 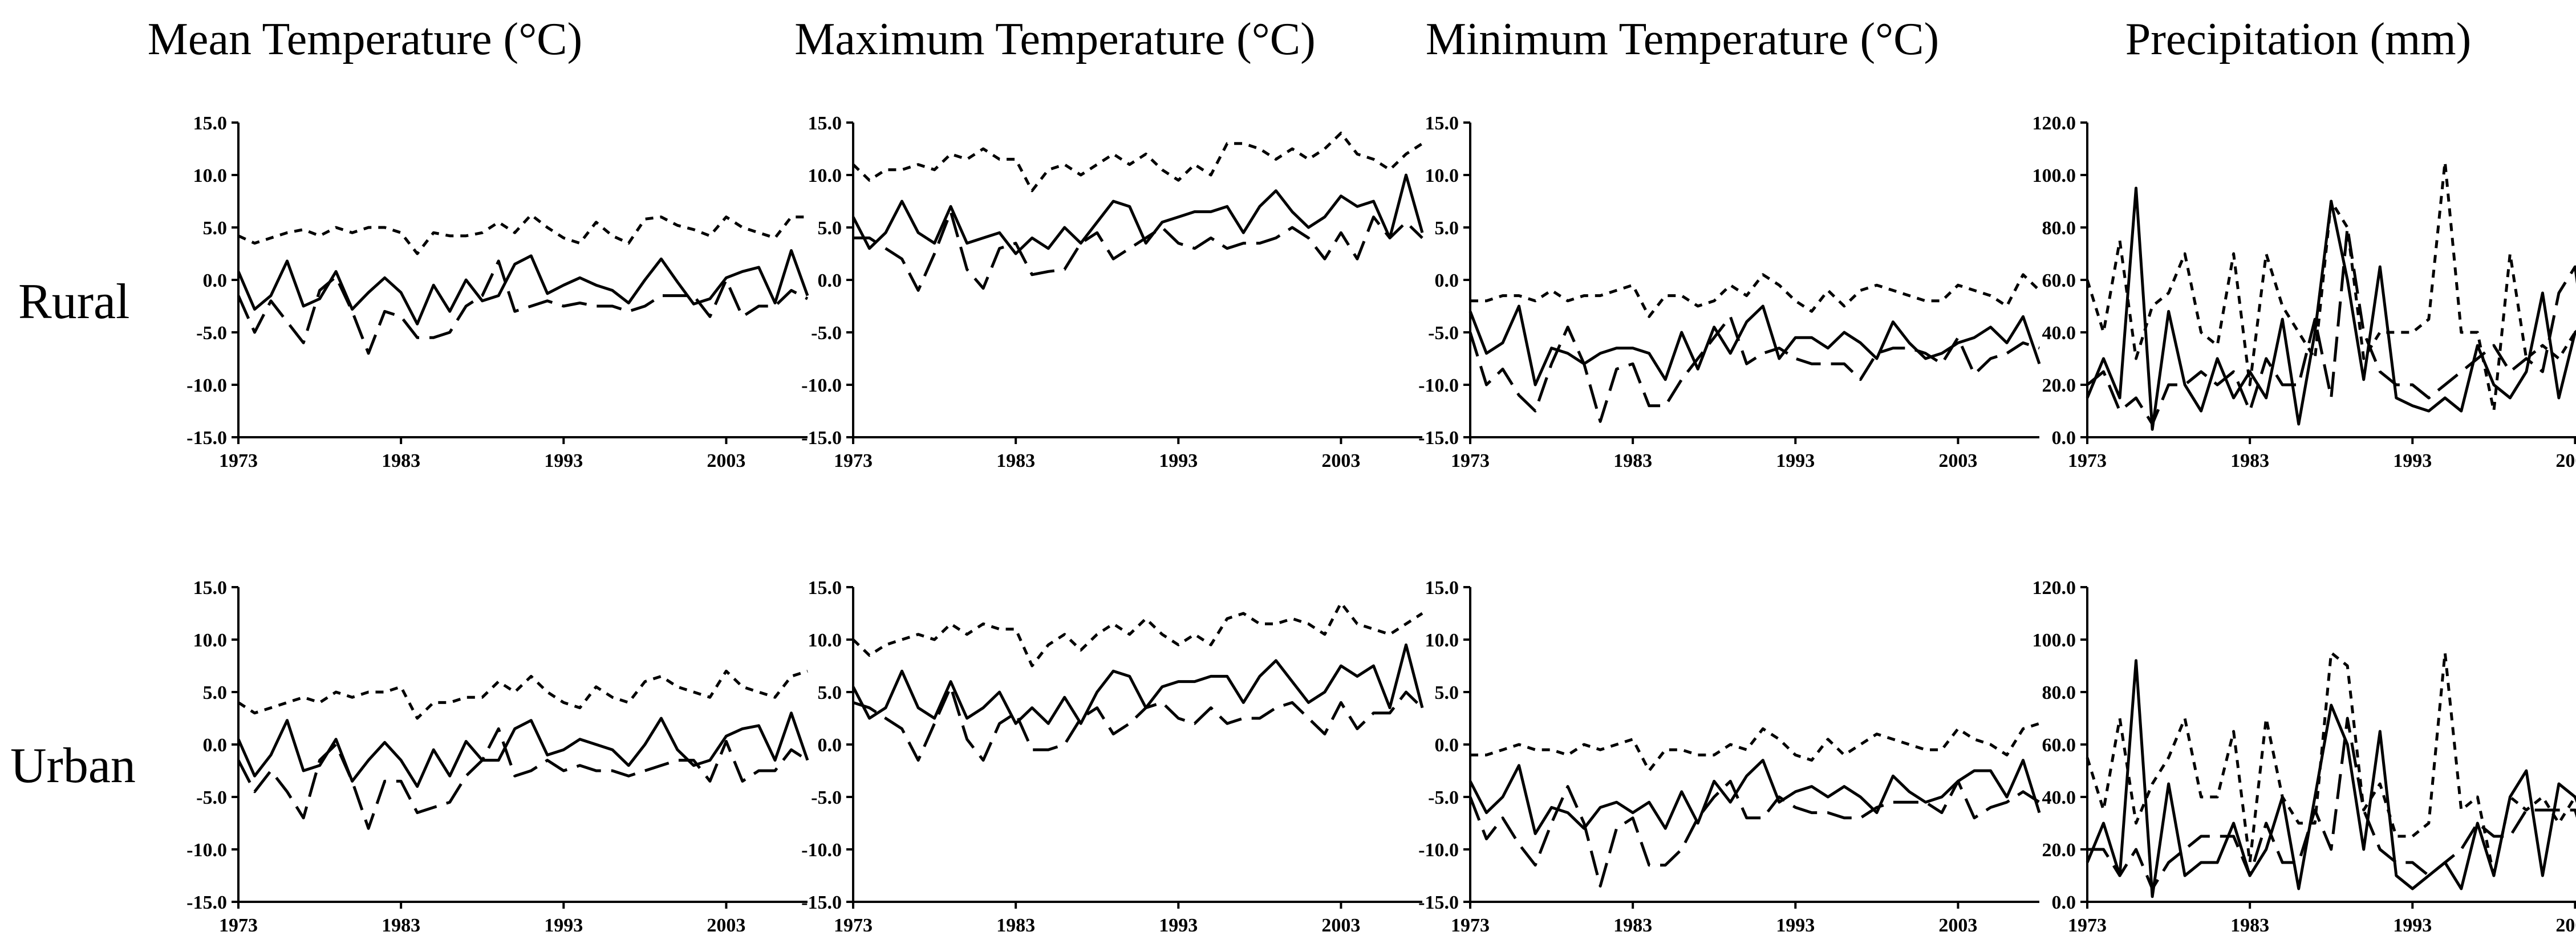 What do you see at coordinates (2298, 39) in the screenshot?
I see `column-title-precipitation: Precipitation (mm)` at bounding box center [2298, 39].